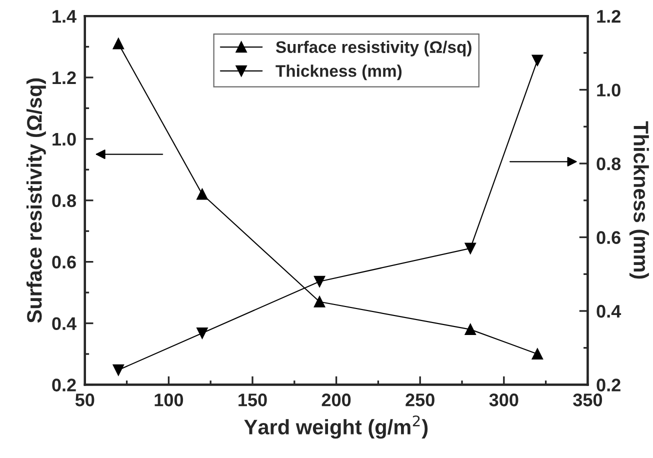  Describe the element at coordinates (374, 48) in the screenshot. I see `legend-label: Surface resistivity (Ω/sq)` at that location.